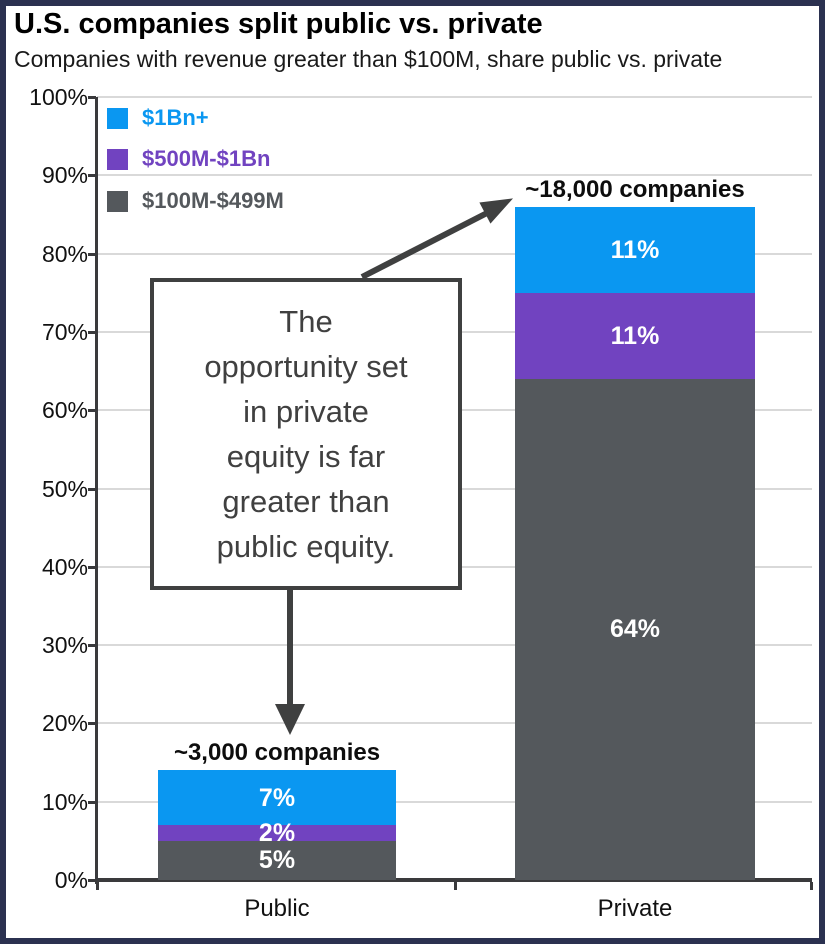 Image resolution: width=825 pixels, height=944 pixels. What do you see at coordinates (278, 24) in the screenshot?
I see `page-title: U.S. companies split public vs. private` at bounding box center [278, 24].